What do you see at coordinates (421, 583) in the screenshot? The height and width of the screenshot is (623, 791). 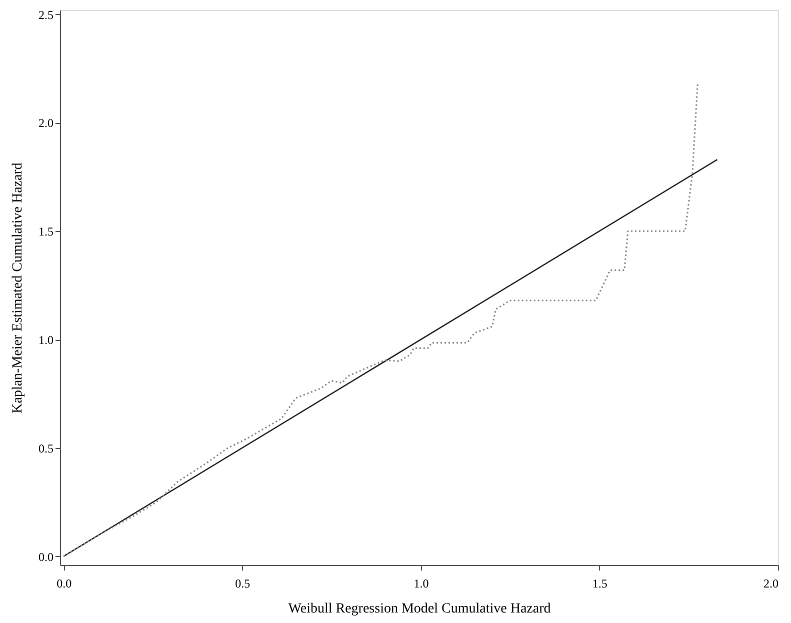 I see `x-tick-label: 1.0` at bounding box center [421, 583].